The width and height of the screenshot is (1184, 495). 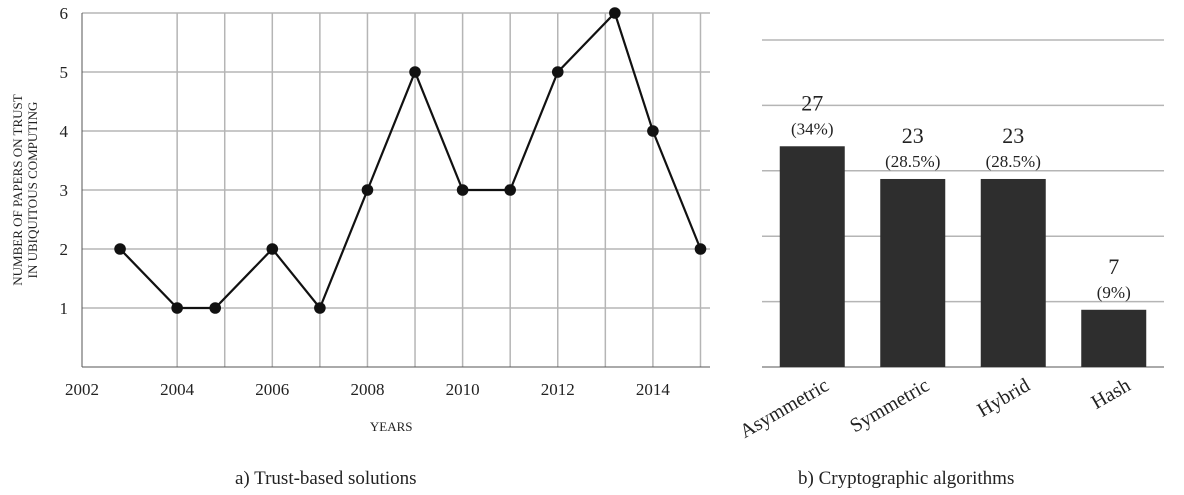 What do you see at coordinates (653, 389) in the screenshot?
I see `x-tick-label: 2014` at bounding box center [653, 389].